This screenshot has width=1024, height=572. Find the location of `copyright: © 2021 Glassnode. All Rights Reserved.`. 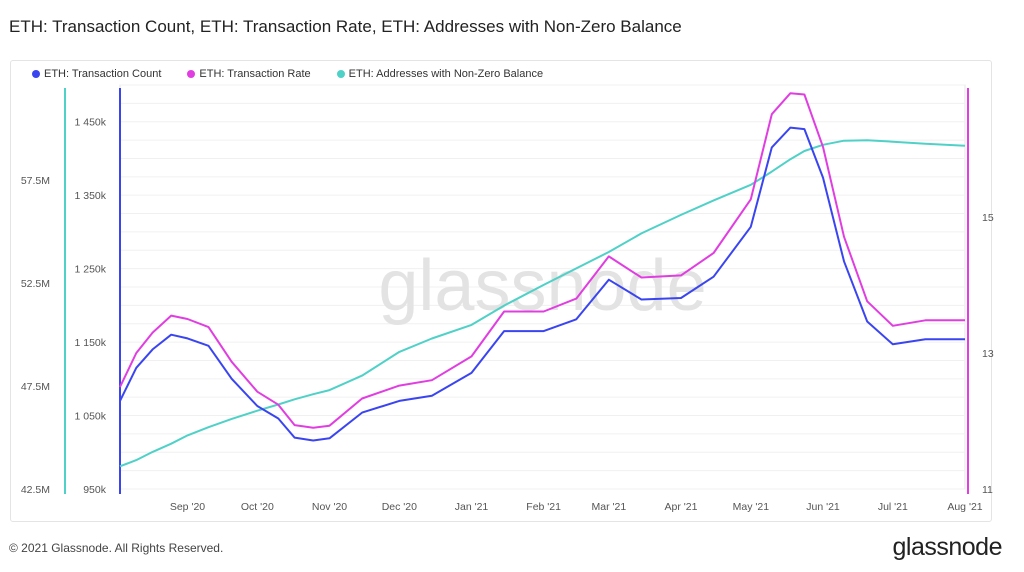

copyright: © 2021 Glassnode. All Rights Reserved. is located at coordinates (116, 548).